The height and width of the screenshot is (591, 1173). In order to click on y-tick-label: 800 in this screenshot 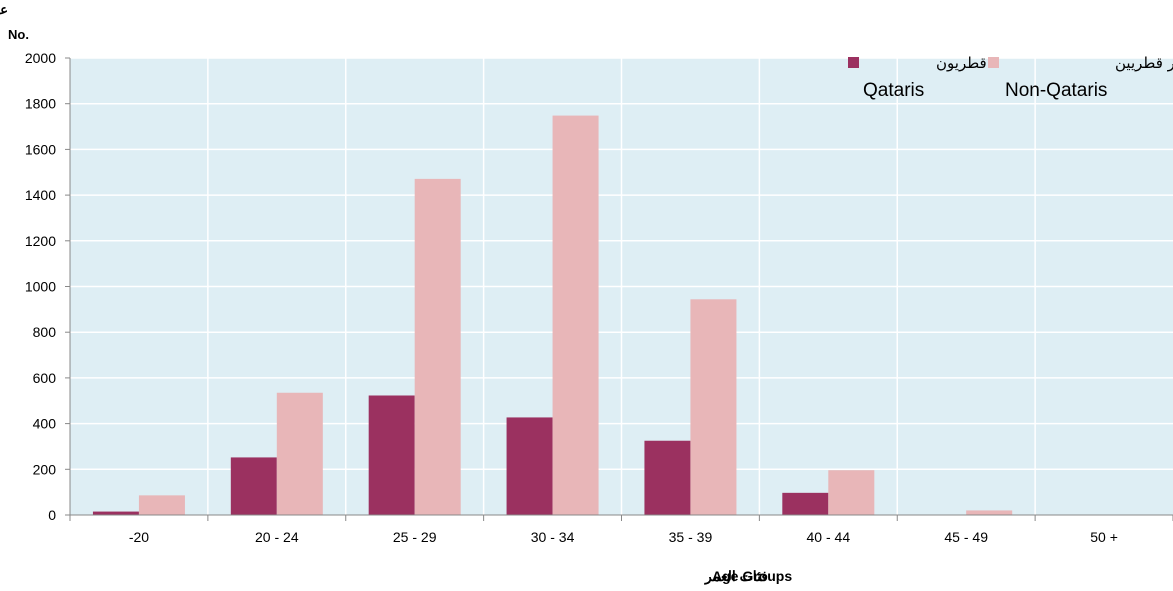, I will do `click(45, 332)`.